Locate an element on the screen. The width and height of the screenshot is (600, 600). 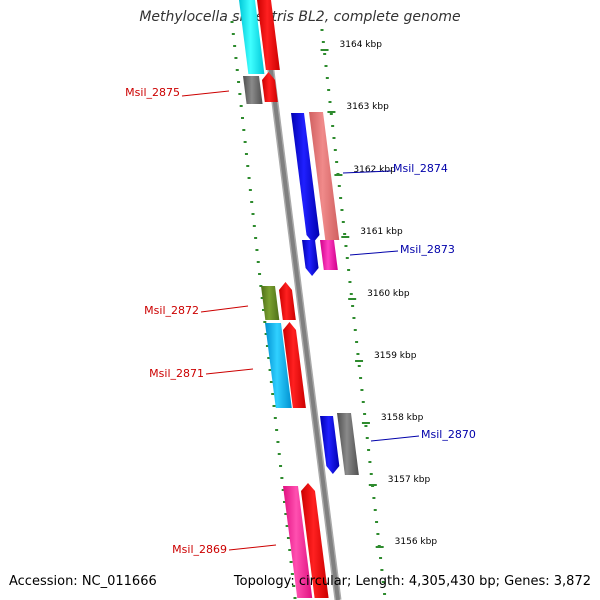
gene-label: Msil_2871 is located at coordinates (176, 373).